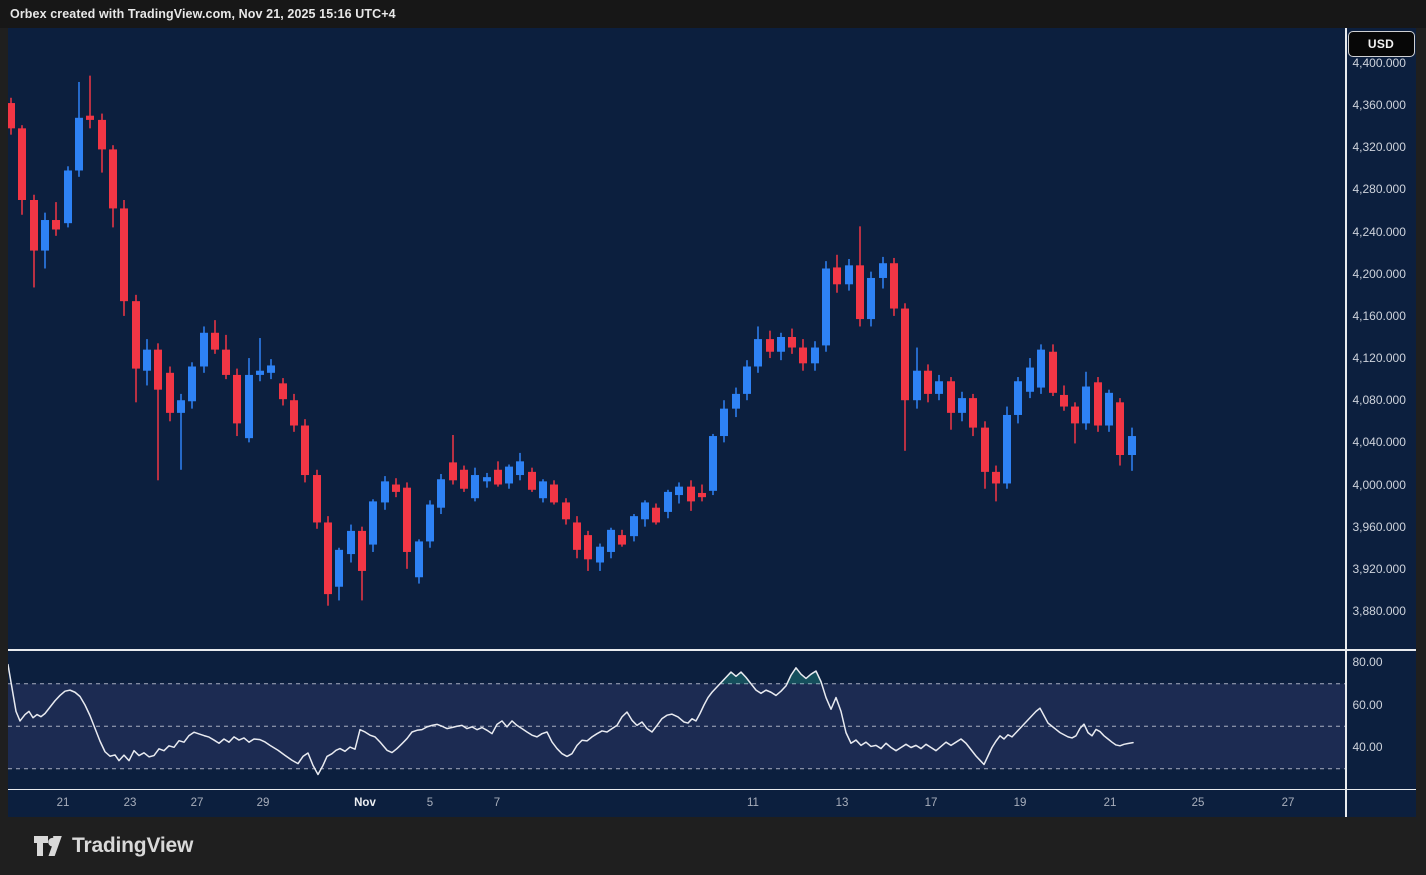 The image size is (1426, 875). Describe the element at coordinates (712, 650) in the screenshot. I see `panel-separator-line` at that location.